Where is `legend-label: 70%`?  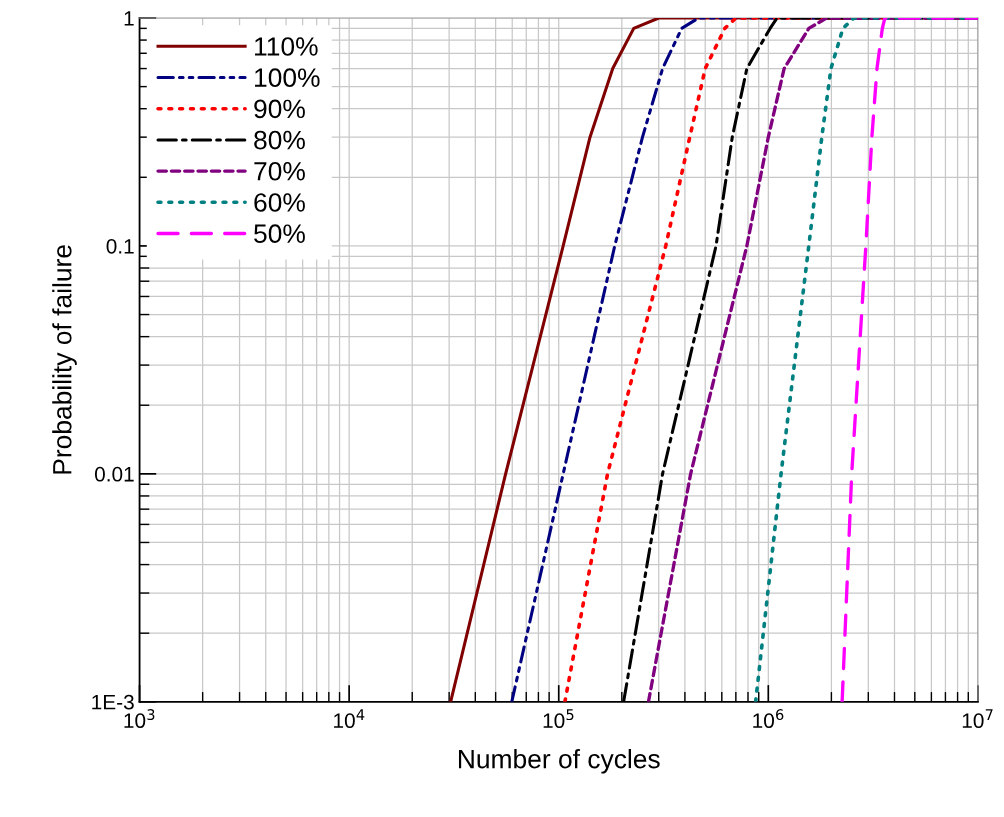 legend-label: 70% is located at coordinates (279, 171).